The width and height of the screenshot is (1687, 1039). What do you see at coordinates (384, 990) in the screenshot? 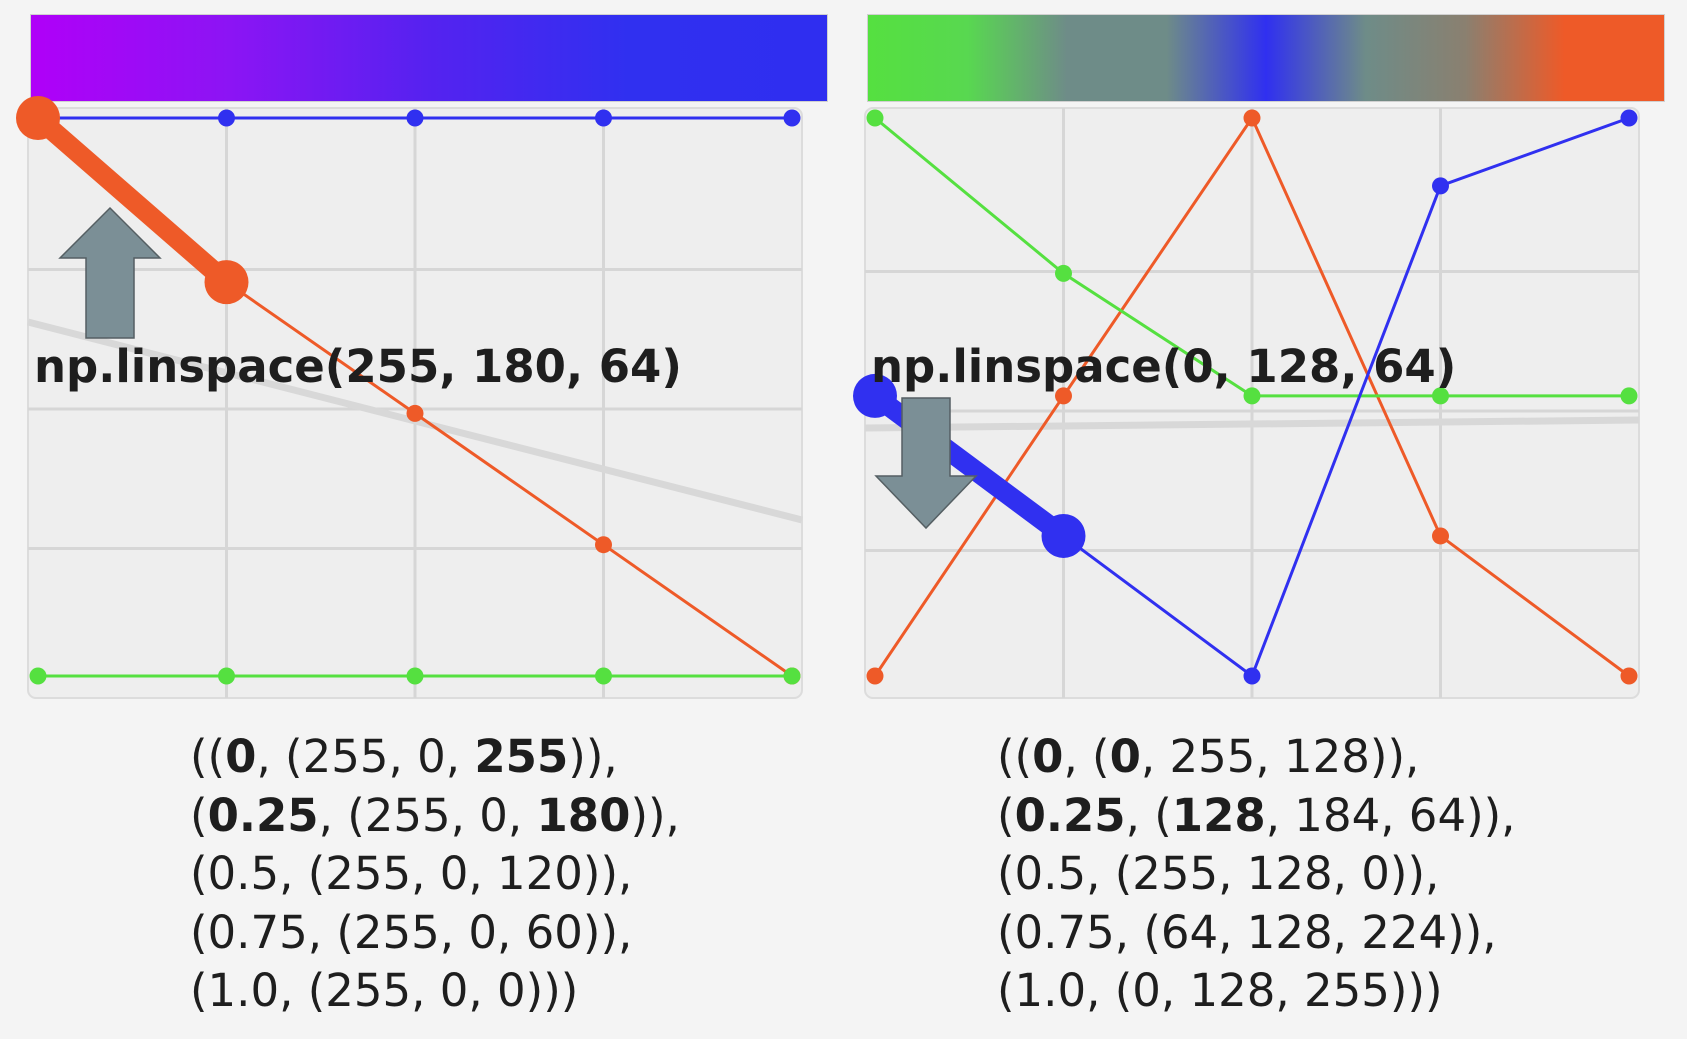
I see `caption-text: (1.0, (255, 0, 0)))` at bounding box center [384, 990].